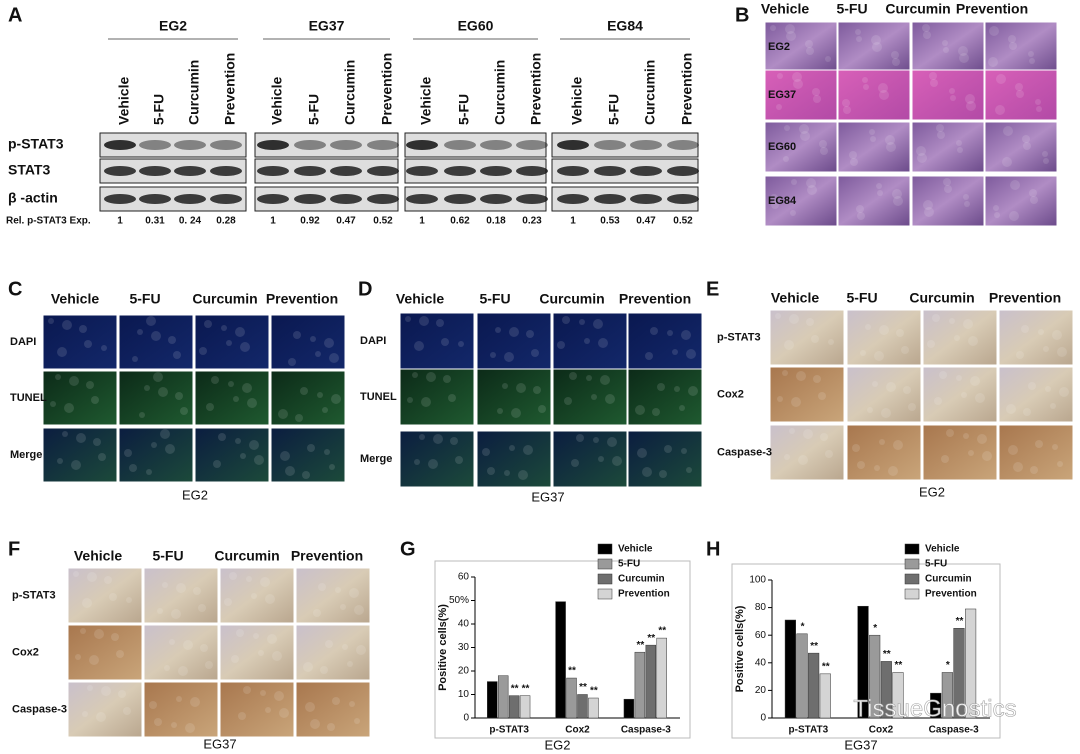 Image resolution: width=1080 pixels, height=754 pixels. I want to click on column-label: Vehicle, so click(75, 299).